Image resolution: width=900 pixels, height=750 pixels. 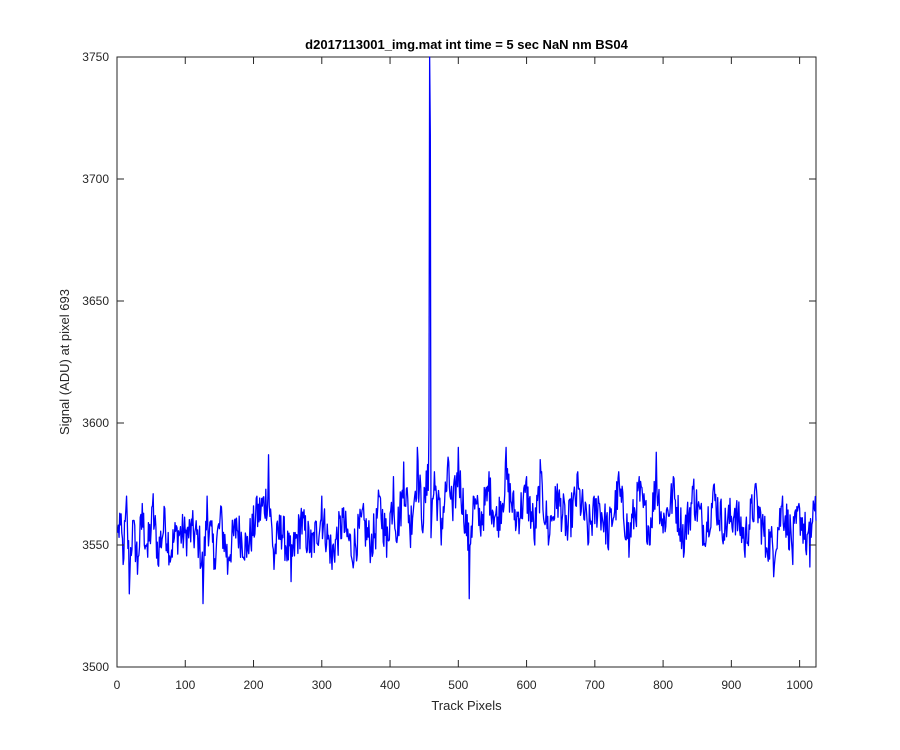 What do you see at coordinates (799, 685) in the screenshot?
I see `x-tick-label: 1000` at bounding box center [799, 685].